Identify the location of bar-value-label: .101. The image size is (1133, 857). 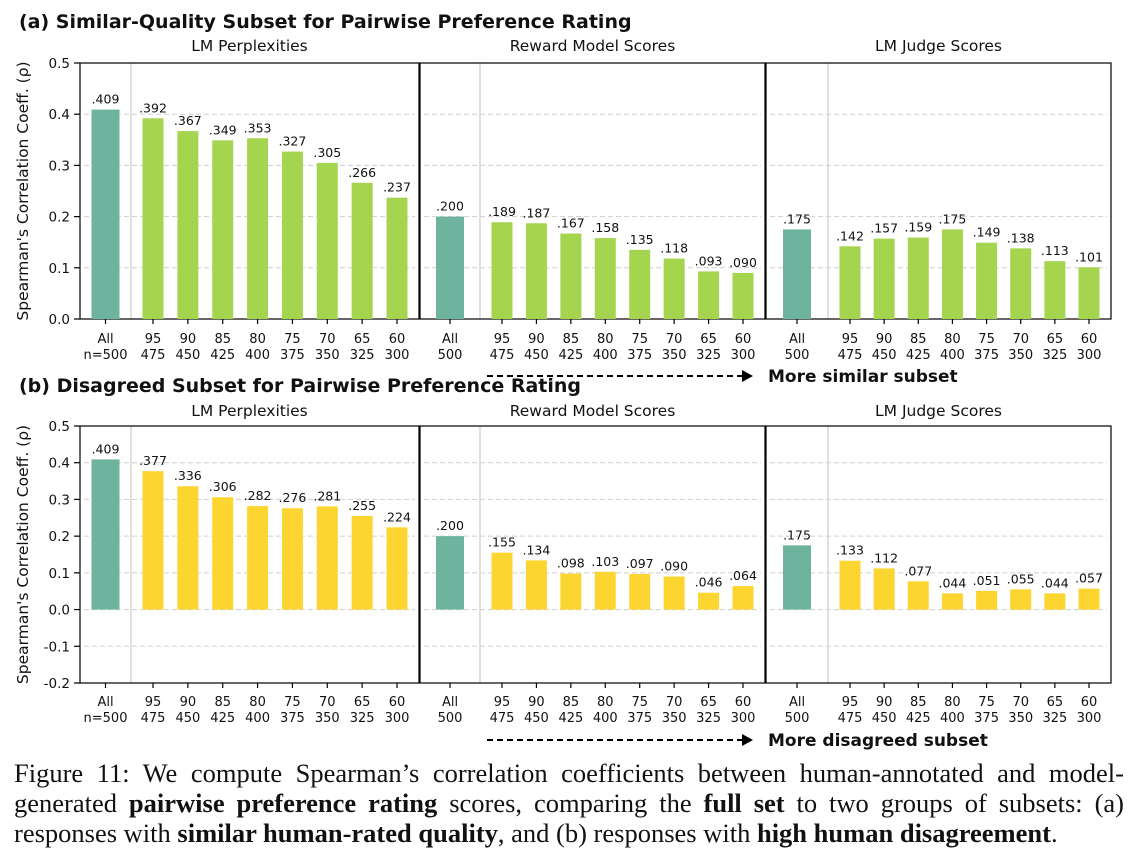
(1089, 256).